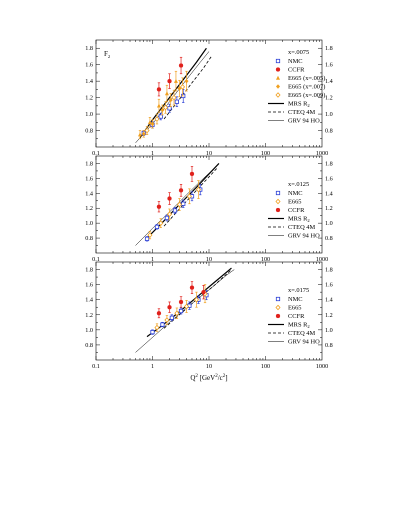 The image size is (402, 520). What do you see at coordinates (152, 153) in the screenshot?
I see `x-tick-label: 1` at bounding box center [152, 153].